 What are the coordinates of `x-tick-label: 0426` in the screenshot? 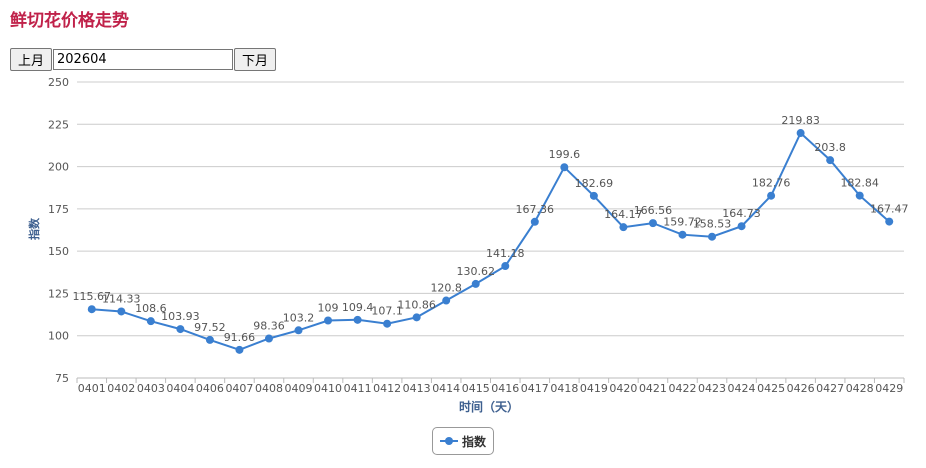 It's located at (801, 388).